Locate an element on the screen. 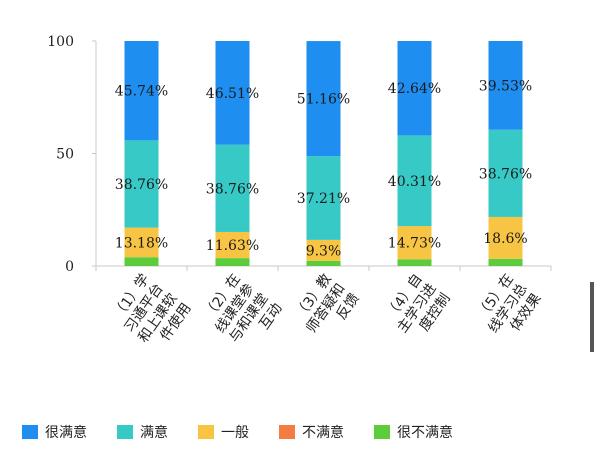 The image size is (600, 469). data-label: 37.21% is located at coordinates (323, 199).